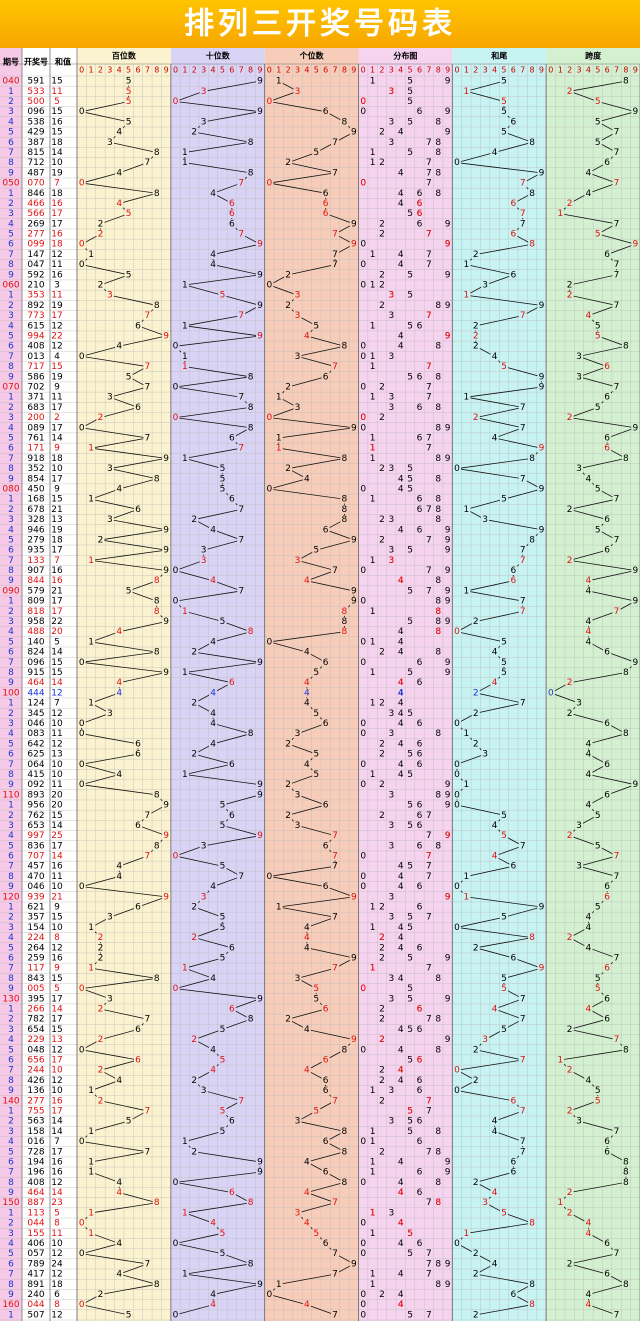  I want to click on sum: 12, so click(56, 948).